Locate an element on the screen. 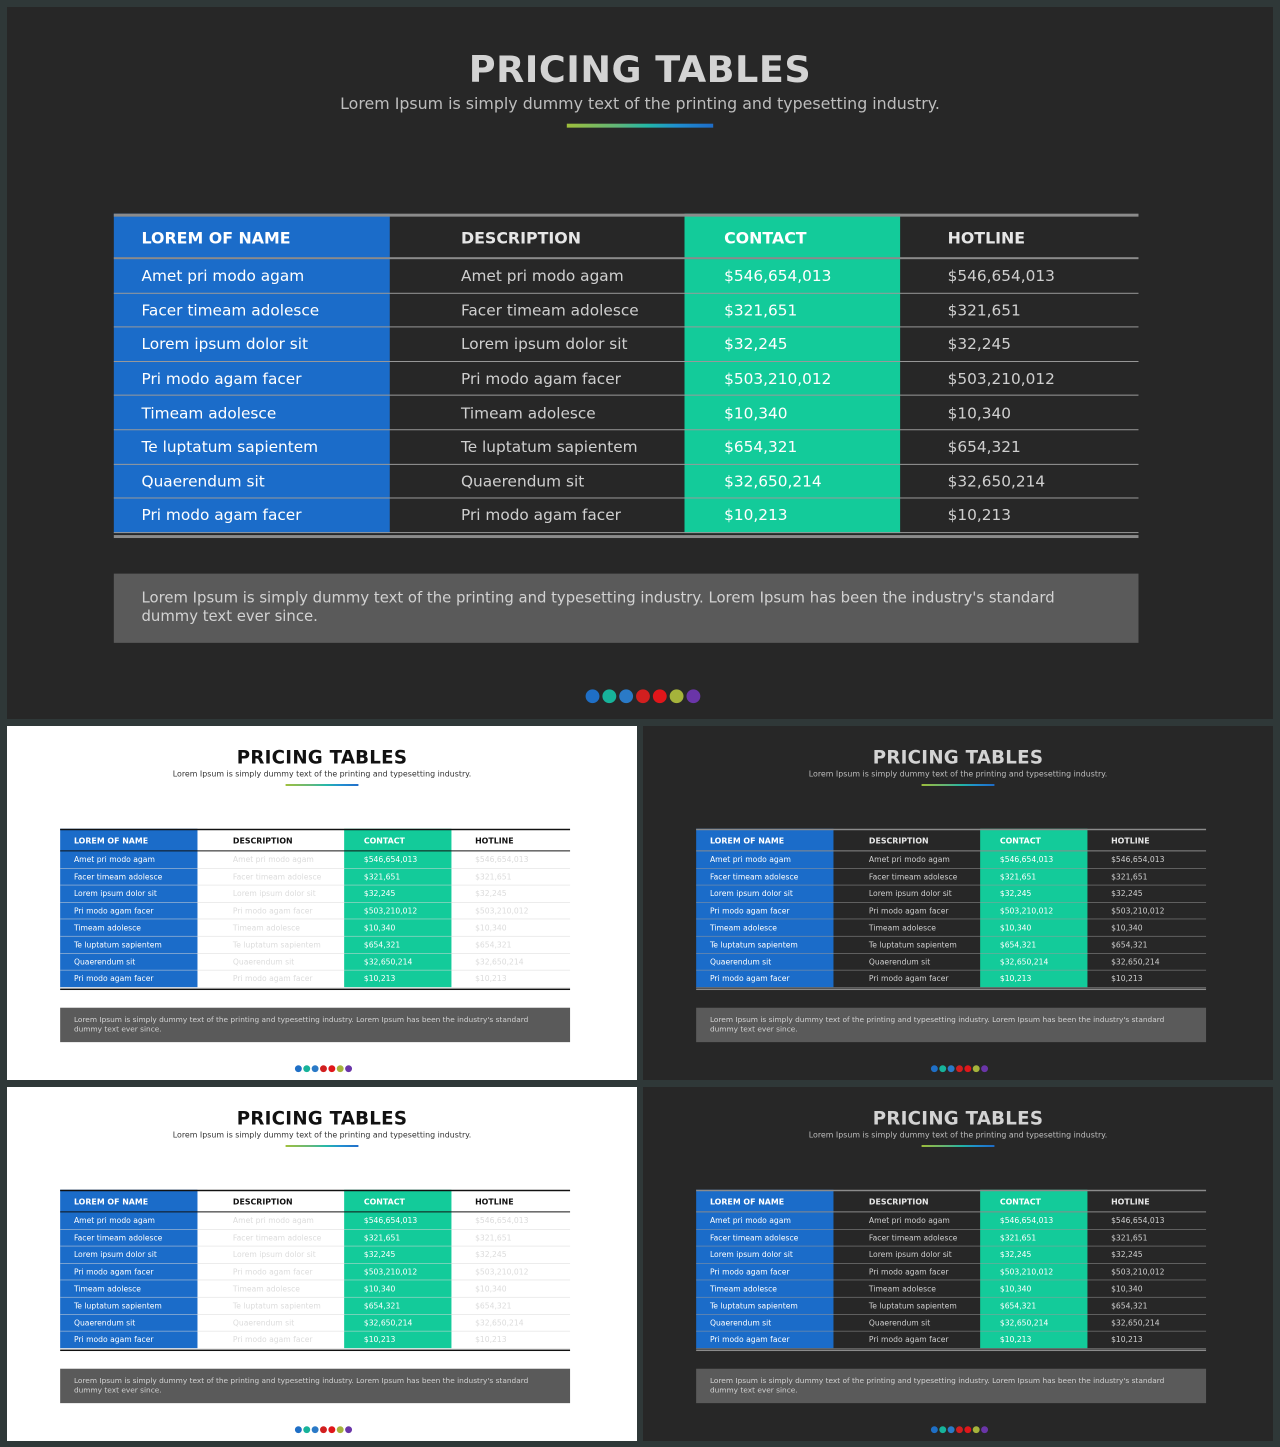  hotline-cell: $32,650,214 is located at coordinates (499, 962).